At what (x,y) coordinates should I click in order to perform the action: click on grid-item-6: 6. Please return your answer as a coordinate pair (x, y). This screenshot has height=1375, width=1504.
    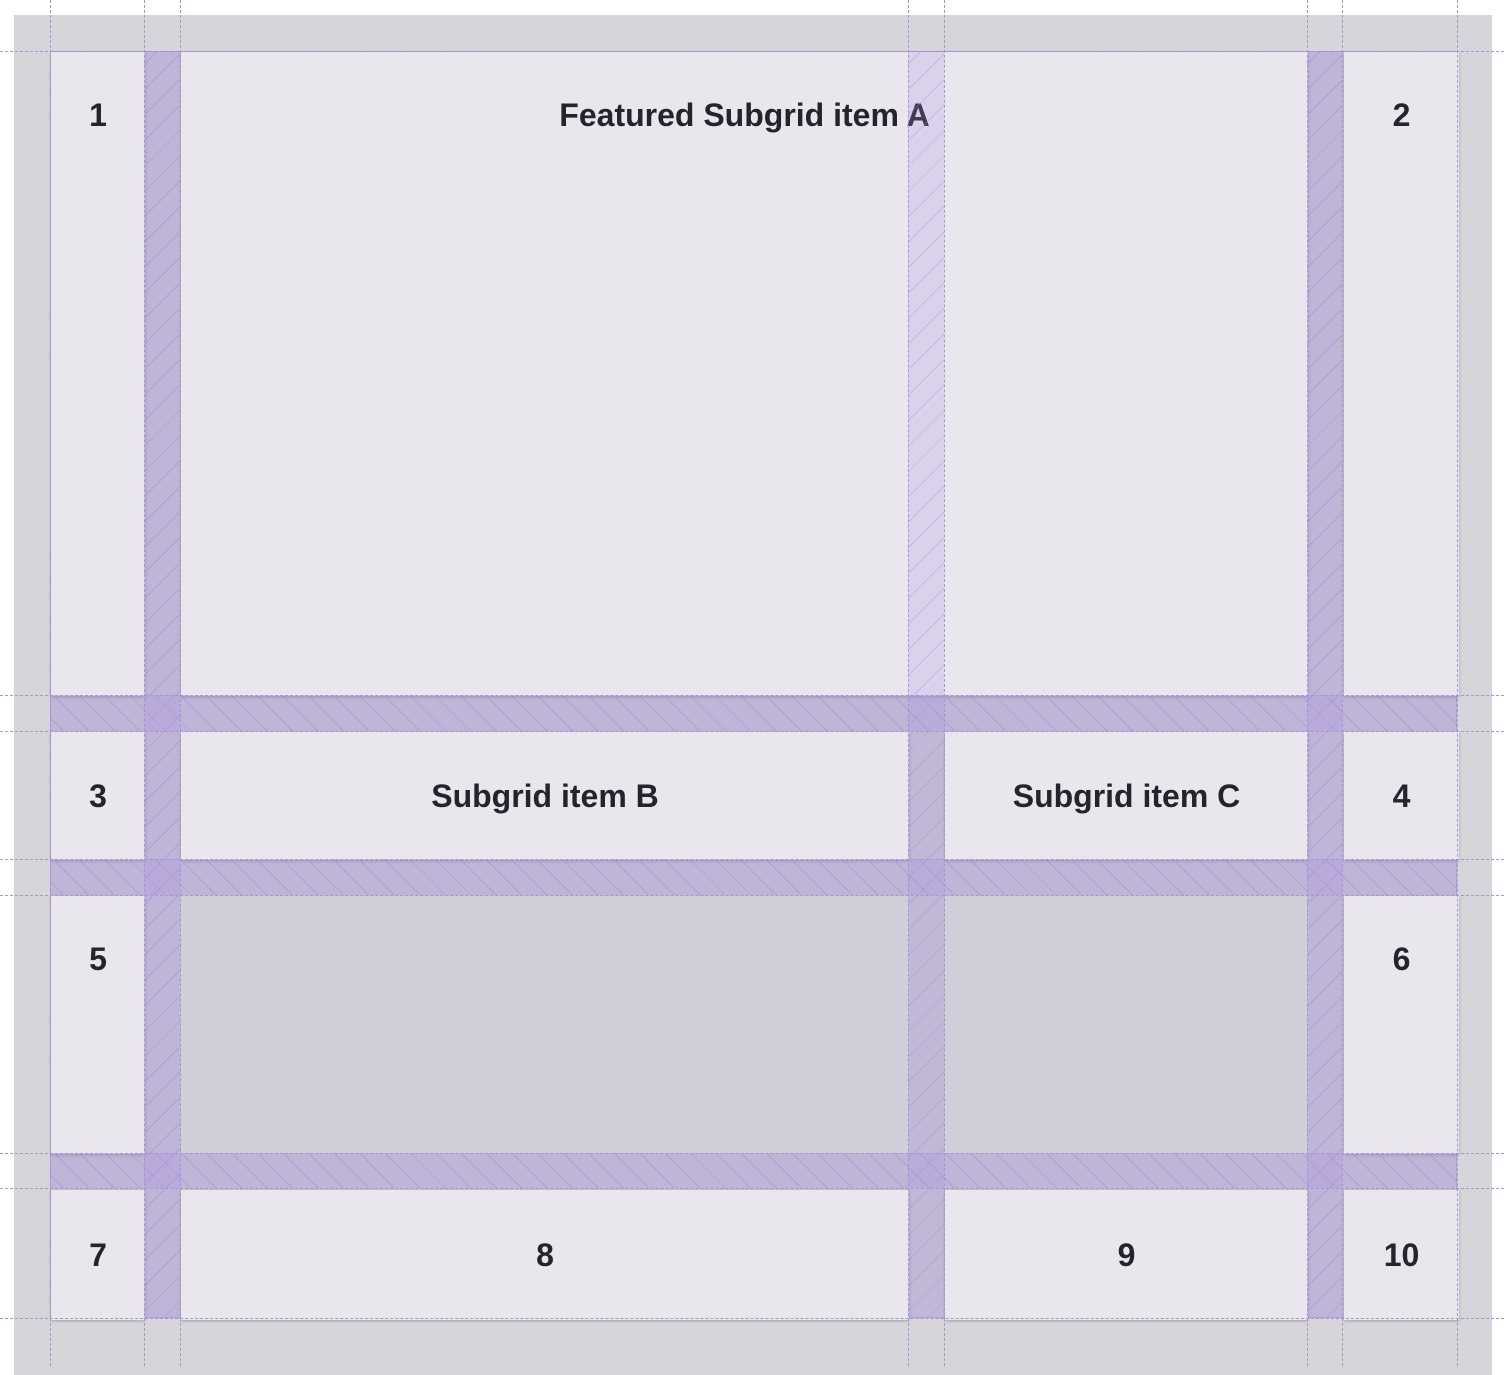
    Looking at the image, I should click on (1401, 1025).